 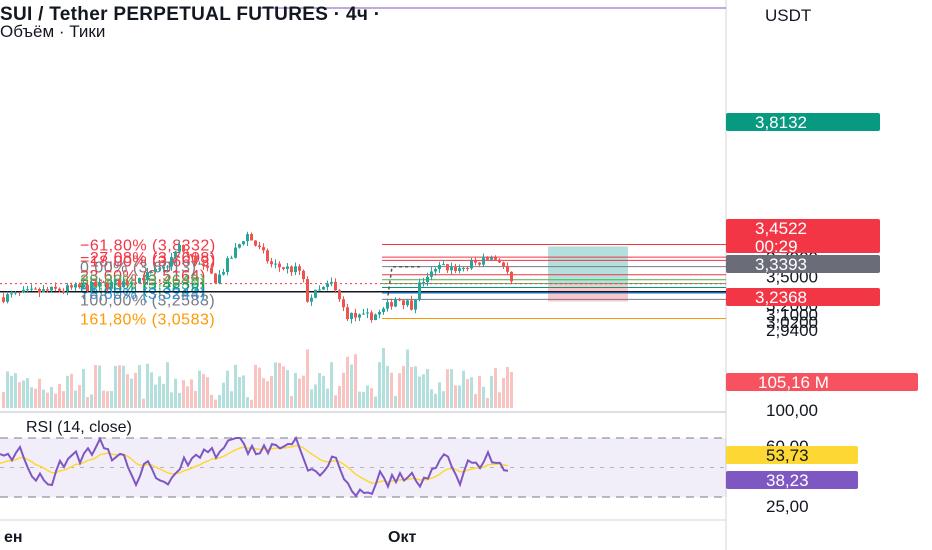 I want to click on fib-label-10: 161,80% (3,0583), so click(x=147, y=320).